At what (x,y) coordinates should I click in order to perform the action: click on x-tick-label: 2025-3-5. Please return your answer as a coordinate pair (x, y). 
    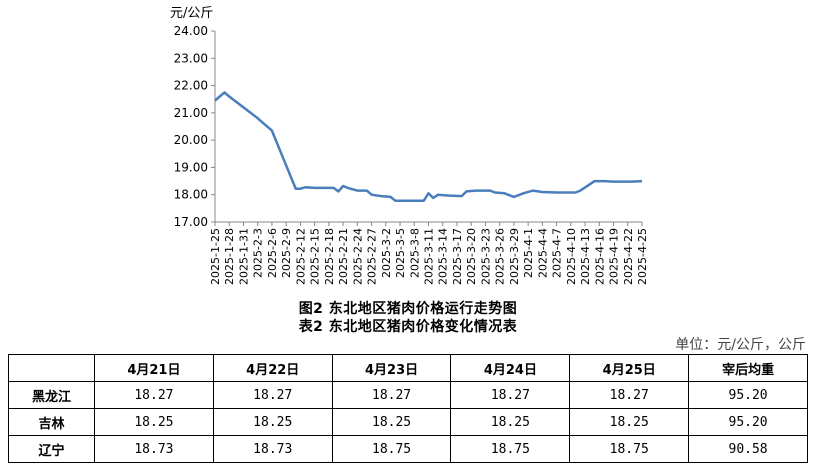
    Looking at the image, I should click on (400, 253).